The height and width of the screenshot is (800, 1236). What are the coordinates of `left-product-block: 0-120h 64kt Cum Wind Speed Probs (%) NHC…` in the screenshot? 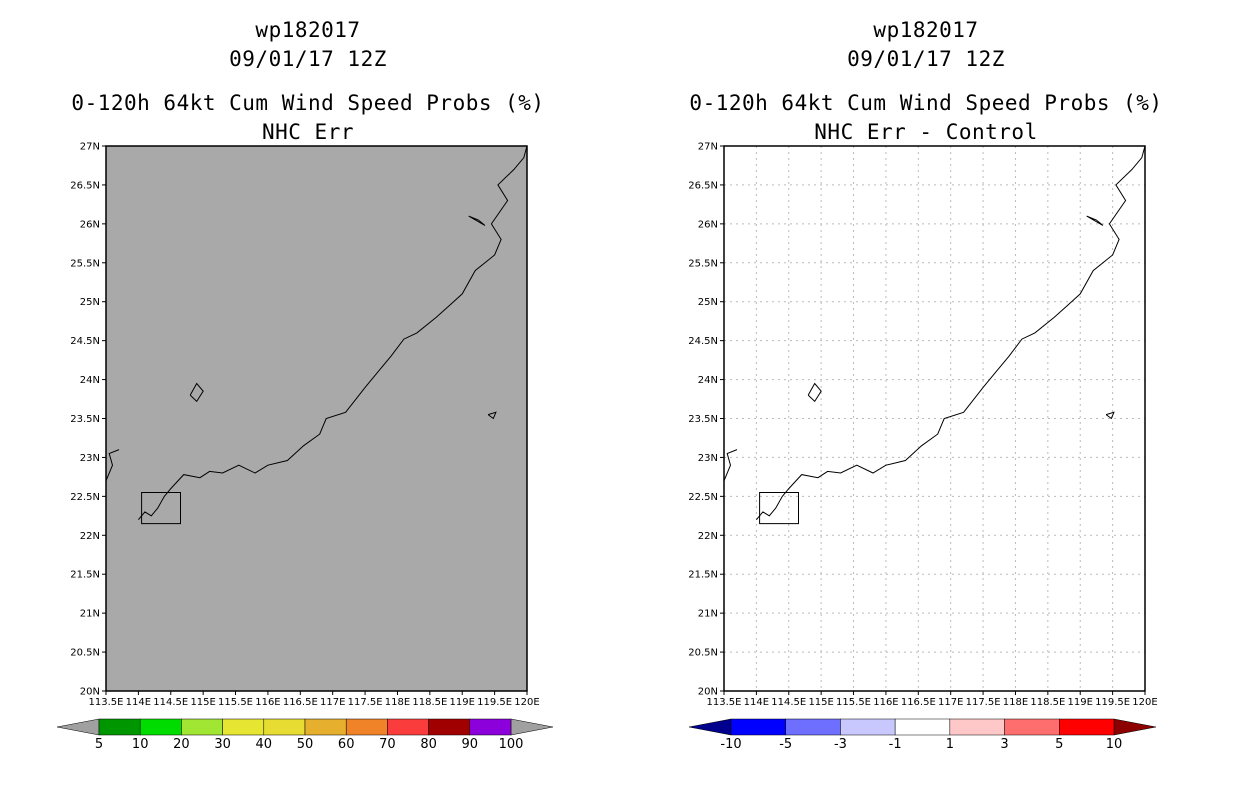 It's located at (308, 118).